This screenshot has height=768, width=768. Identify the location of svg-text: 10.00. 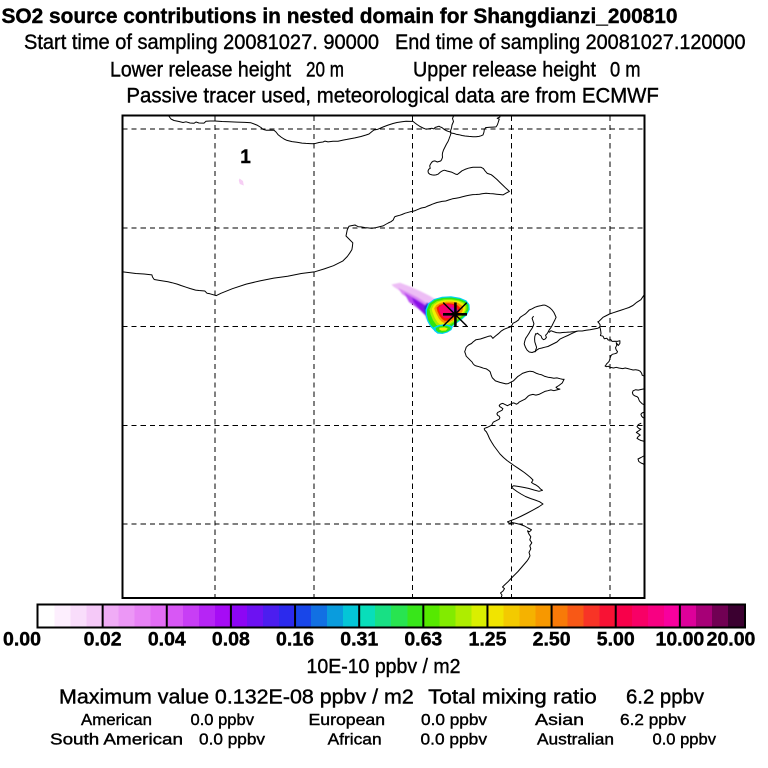
(679, 640).